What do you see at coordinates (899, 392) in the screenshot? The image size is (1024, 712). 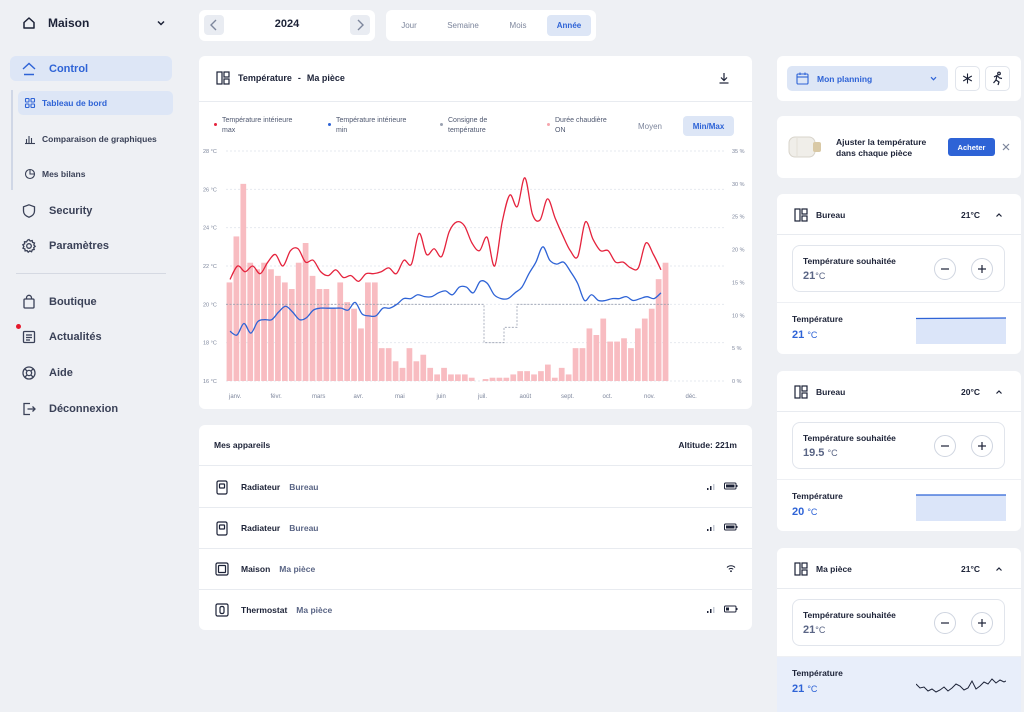 I see `room-header: Bureau 20°C` at bounding box center [899, 392].